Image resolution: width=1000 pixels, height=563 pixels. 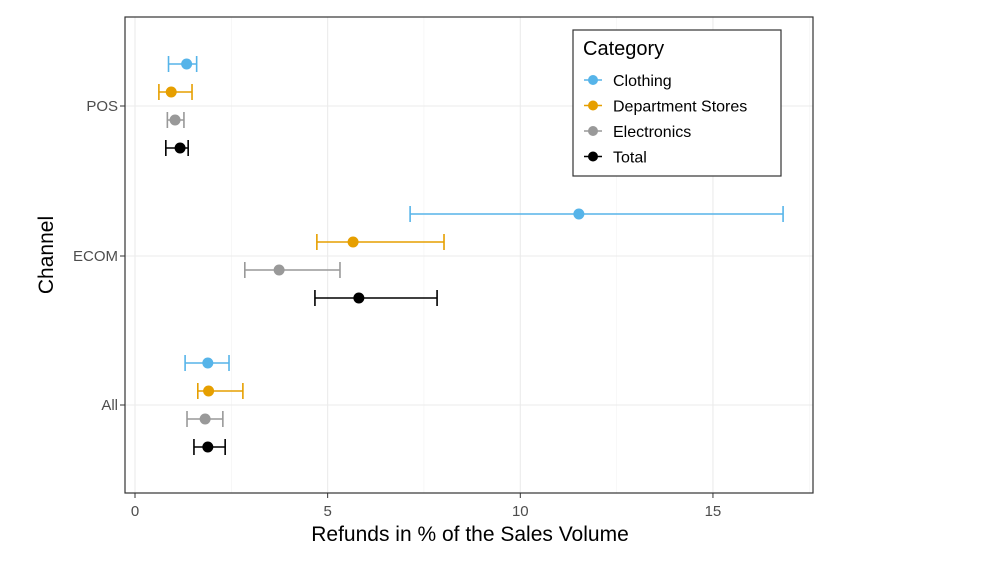 What do you see at coordinates (95, 256) in the screenshot?
I see `y-tick-label: ECOM` at bounding box center [95, 256].